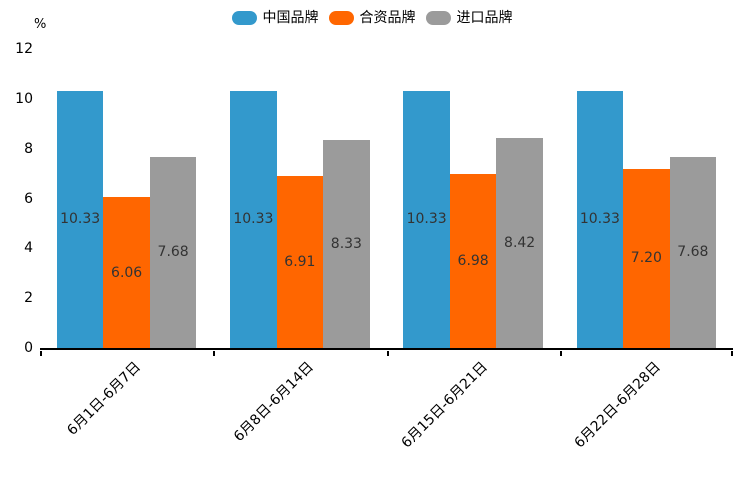  I want to click on bar-value-label: 6.91, so click(300, 261).